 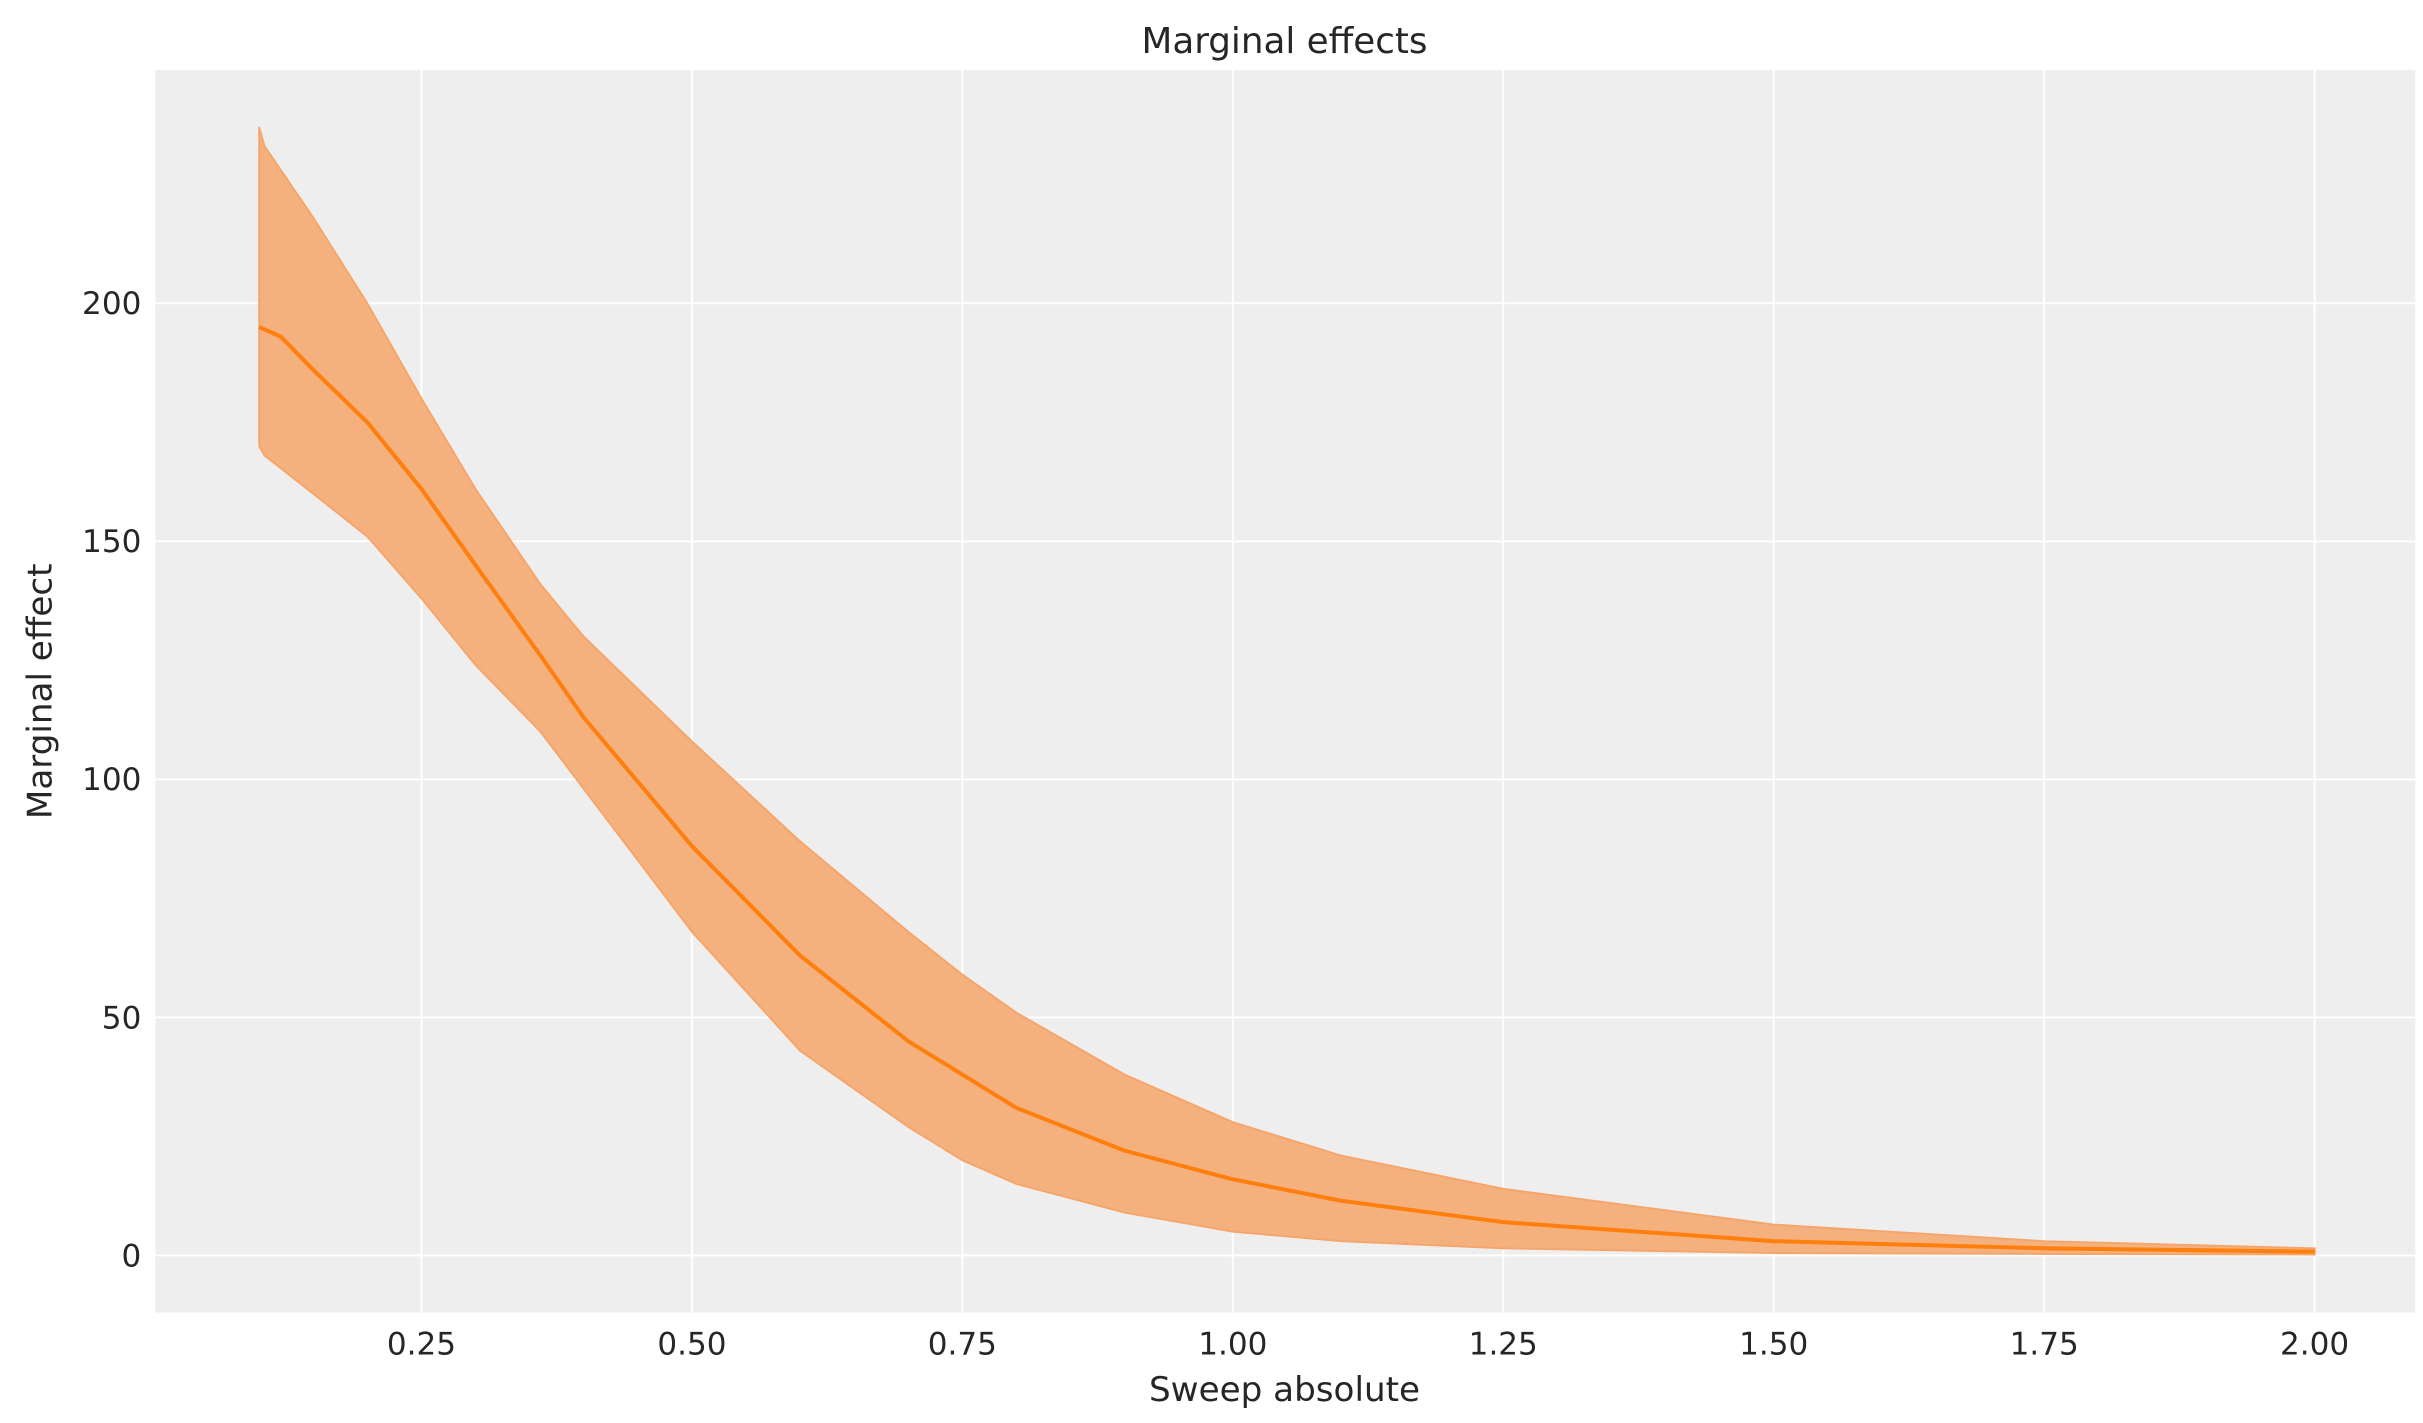 I want to click on x-axis-label: Sweep absolute, so click(x=1284, y=1390).